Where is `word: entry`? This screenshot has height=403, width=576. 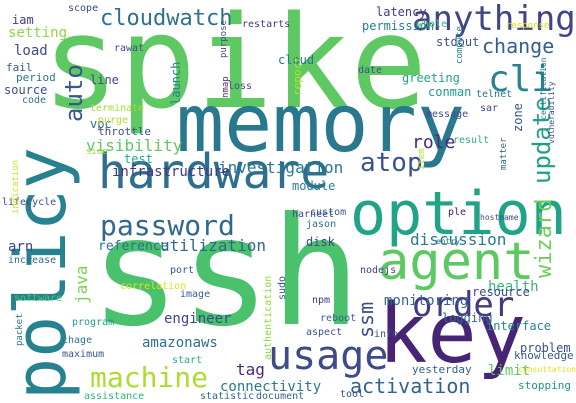 word: entry is located at coordinates (448, 241).